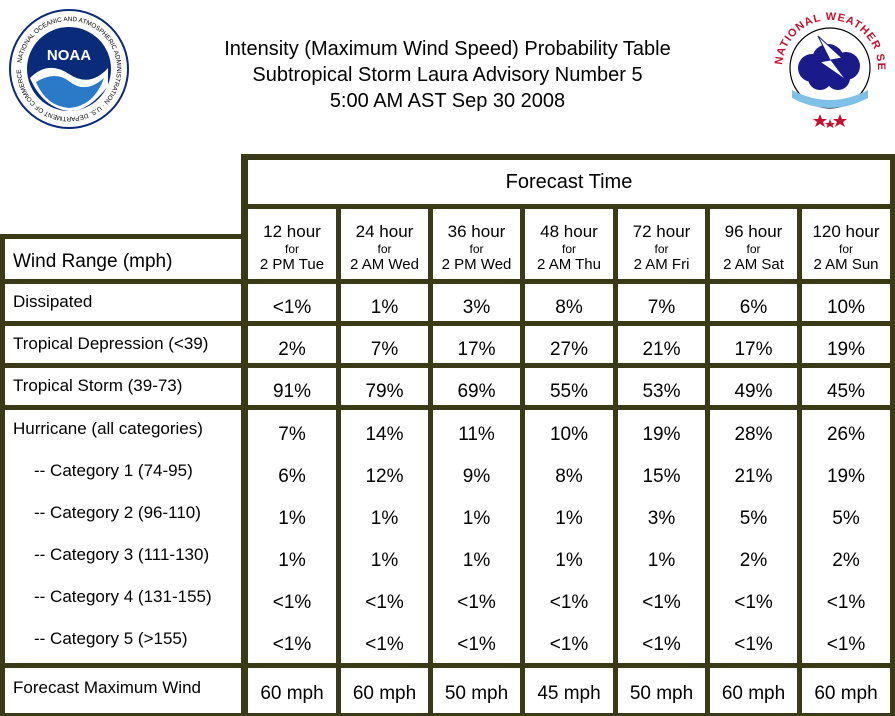  Describe the element at coordinates (828, 65) in the screenshot. I see `nws-logo: NATIONAL WEATHER SERVICE` at that location.